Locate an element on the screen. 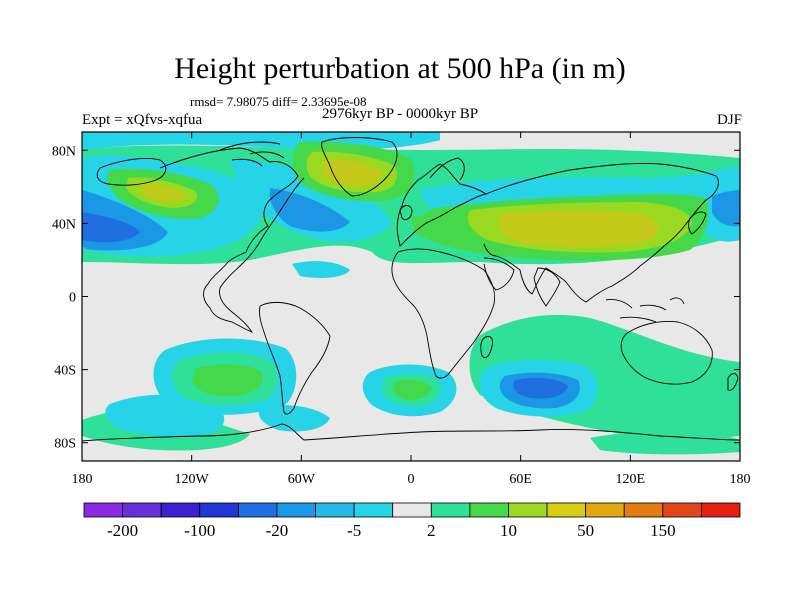 The height and width of the screenshot is (600, 800). nh-sky-atlantic is located at coordinates (309, 210).